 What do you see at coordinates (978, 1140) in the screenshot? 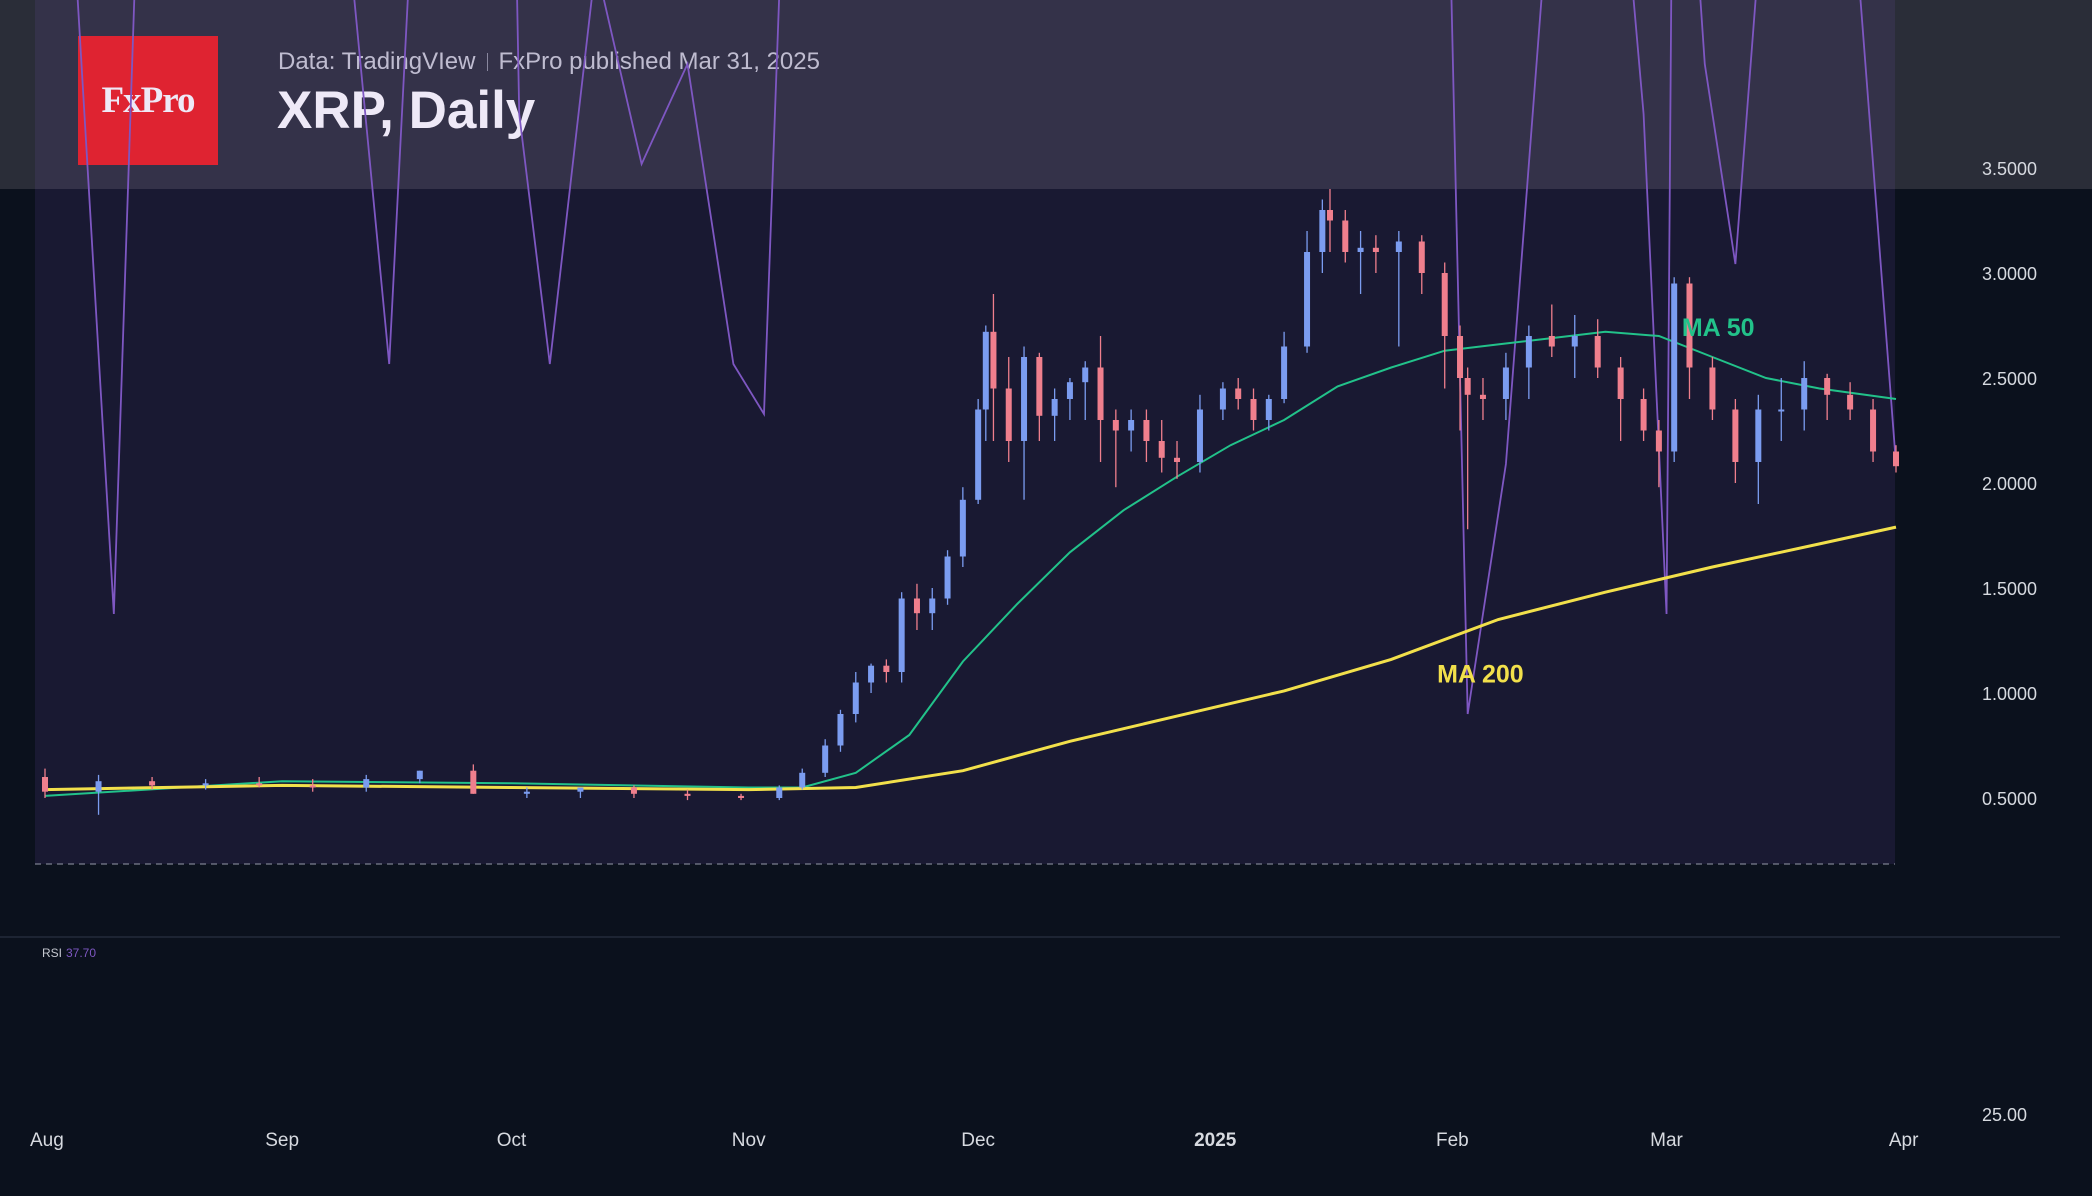
I see `date-tick-label: Dec` at bounding box center [978, 1140].